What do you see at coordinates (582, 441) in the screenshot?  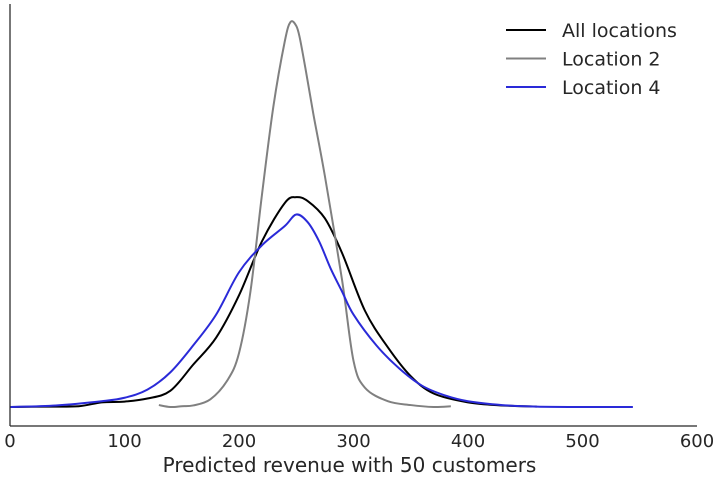 I see `x-tick-label: 500` at bounding box center [582, 441].